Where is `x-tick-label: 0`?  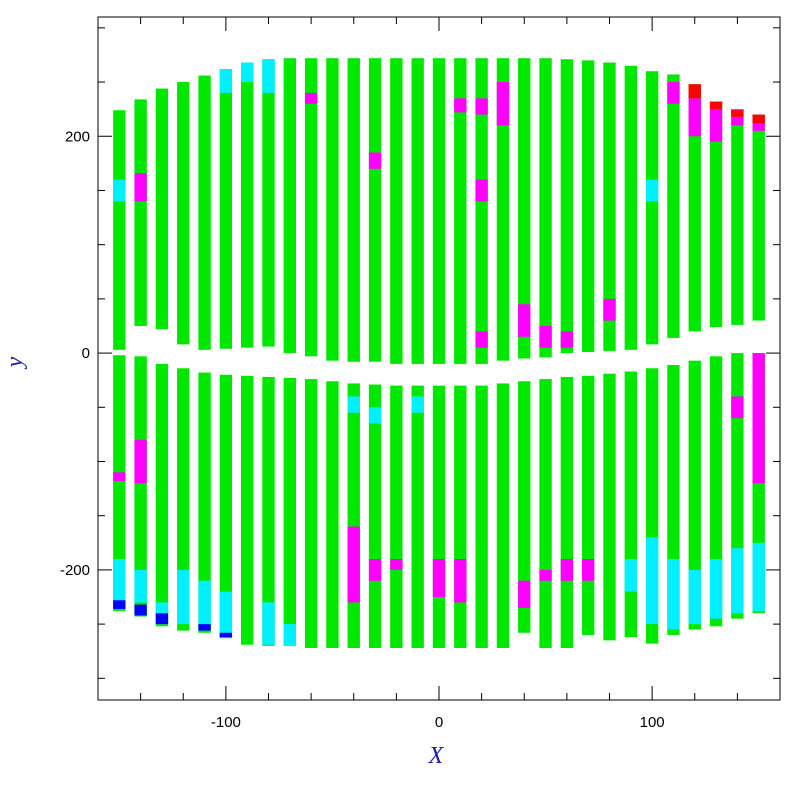
x-tick-label: 0 is located at coordinates (439, 722).